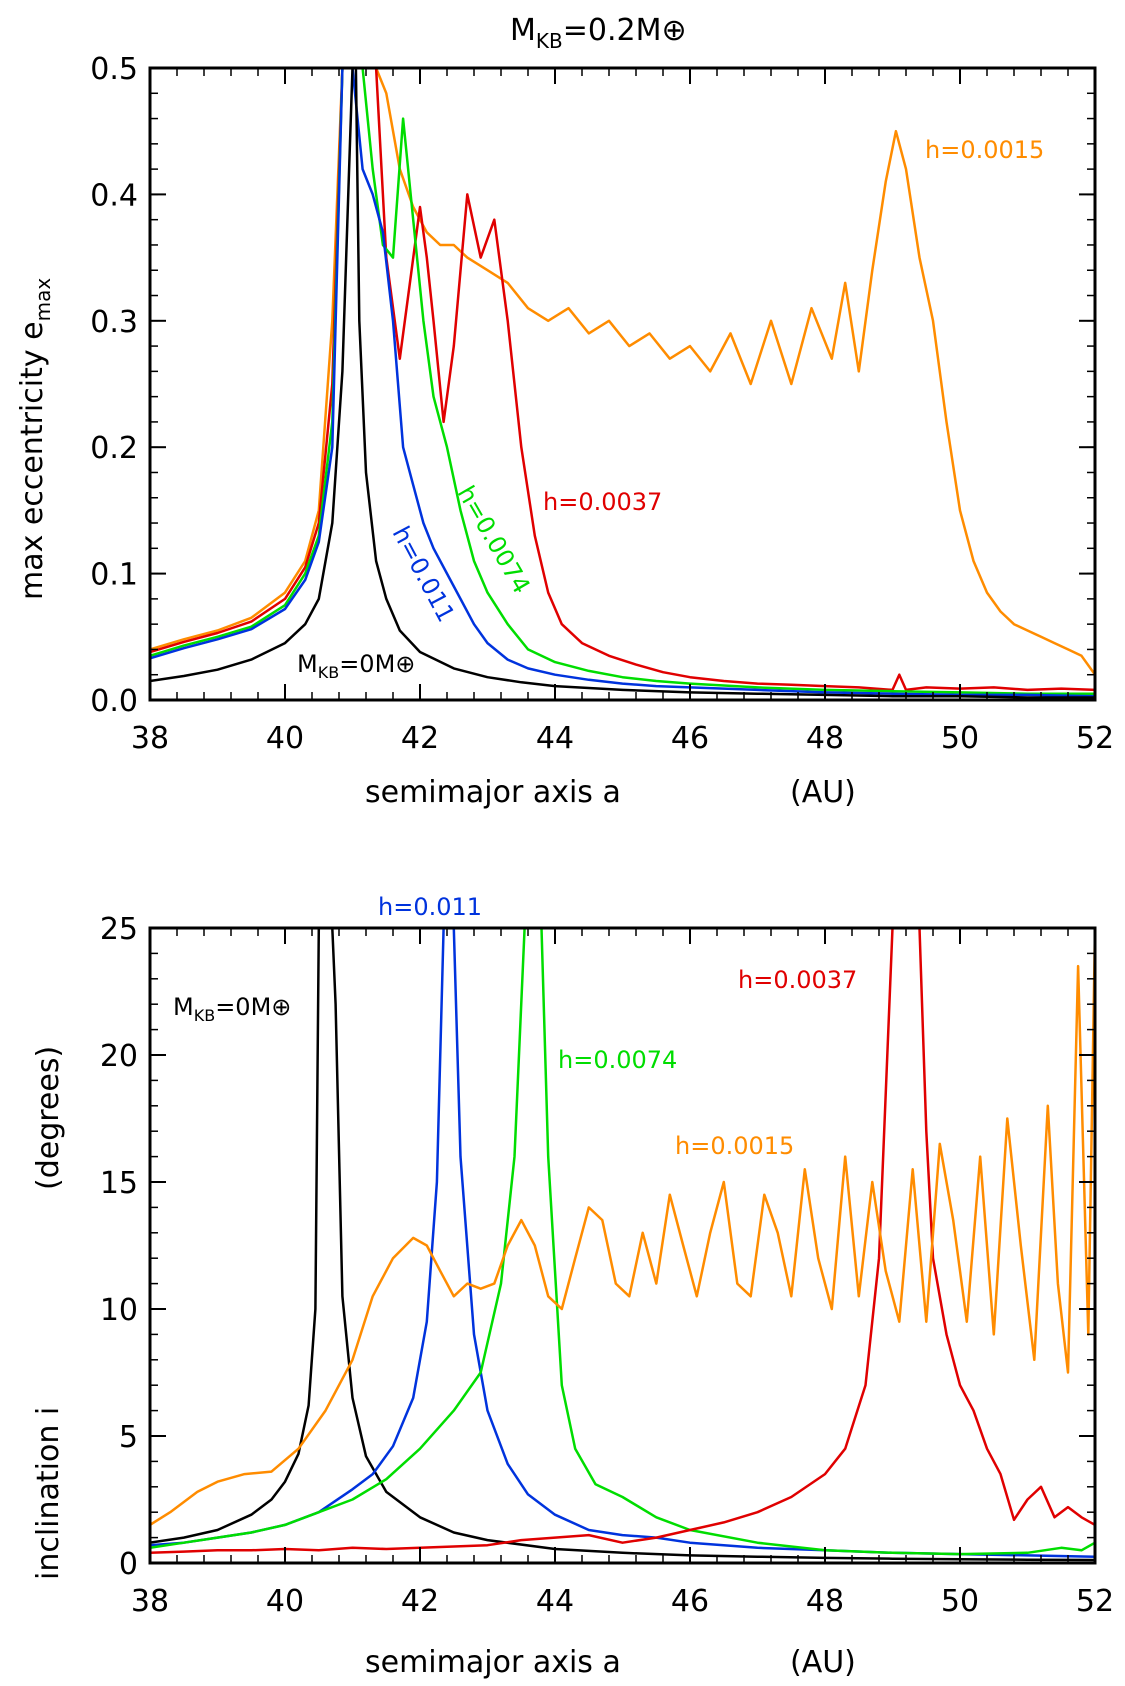 The height and width of the screenshot is (1686, 1125). What do you see at coordinates (598, 33) in the screenshot?
I see `top-title: MKB=0.2M⊕` at bounding box center [598, 33].